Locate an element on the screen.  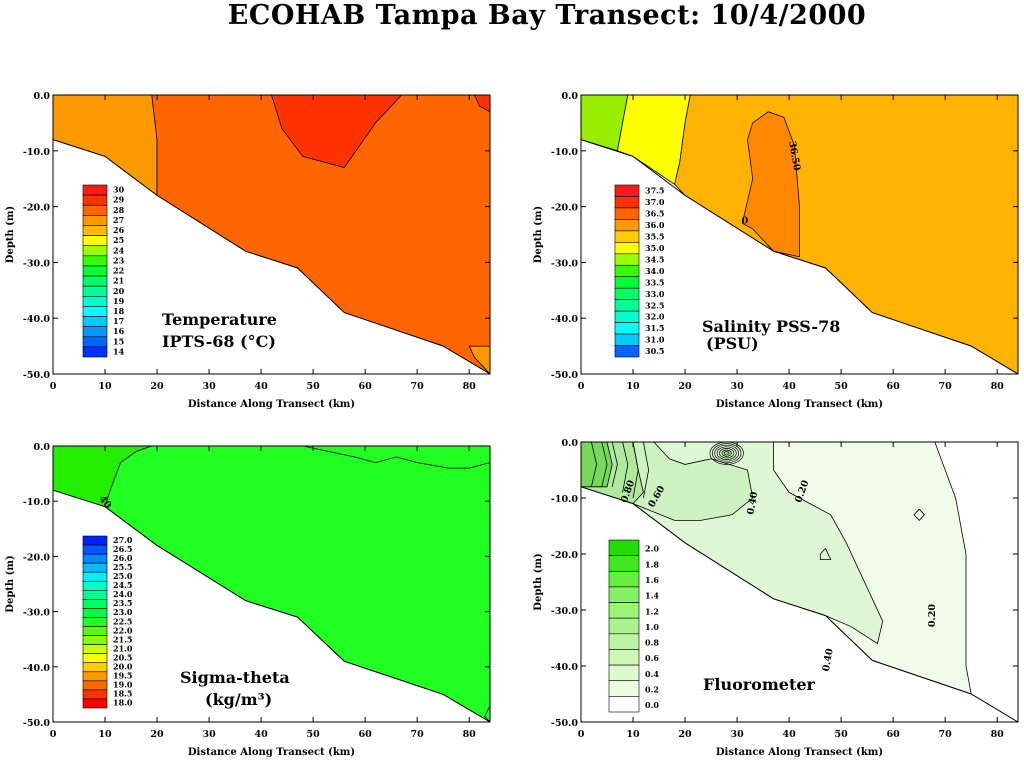
legend-label: 32.5 is located at coordinates (654, 305).